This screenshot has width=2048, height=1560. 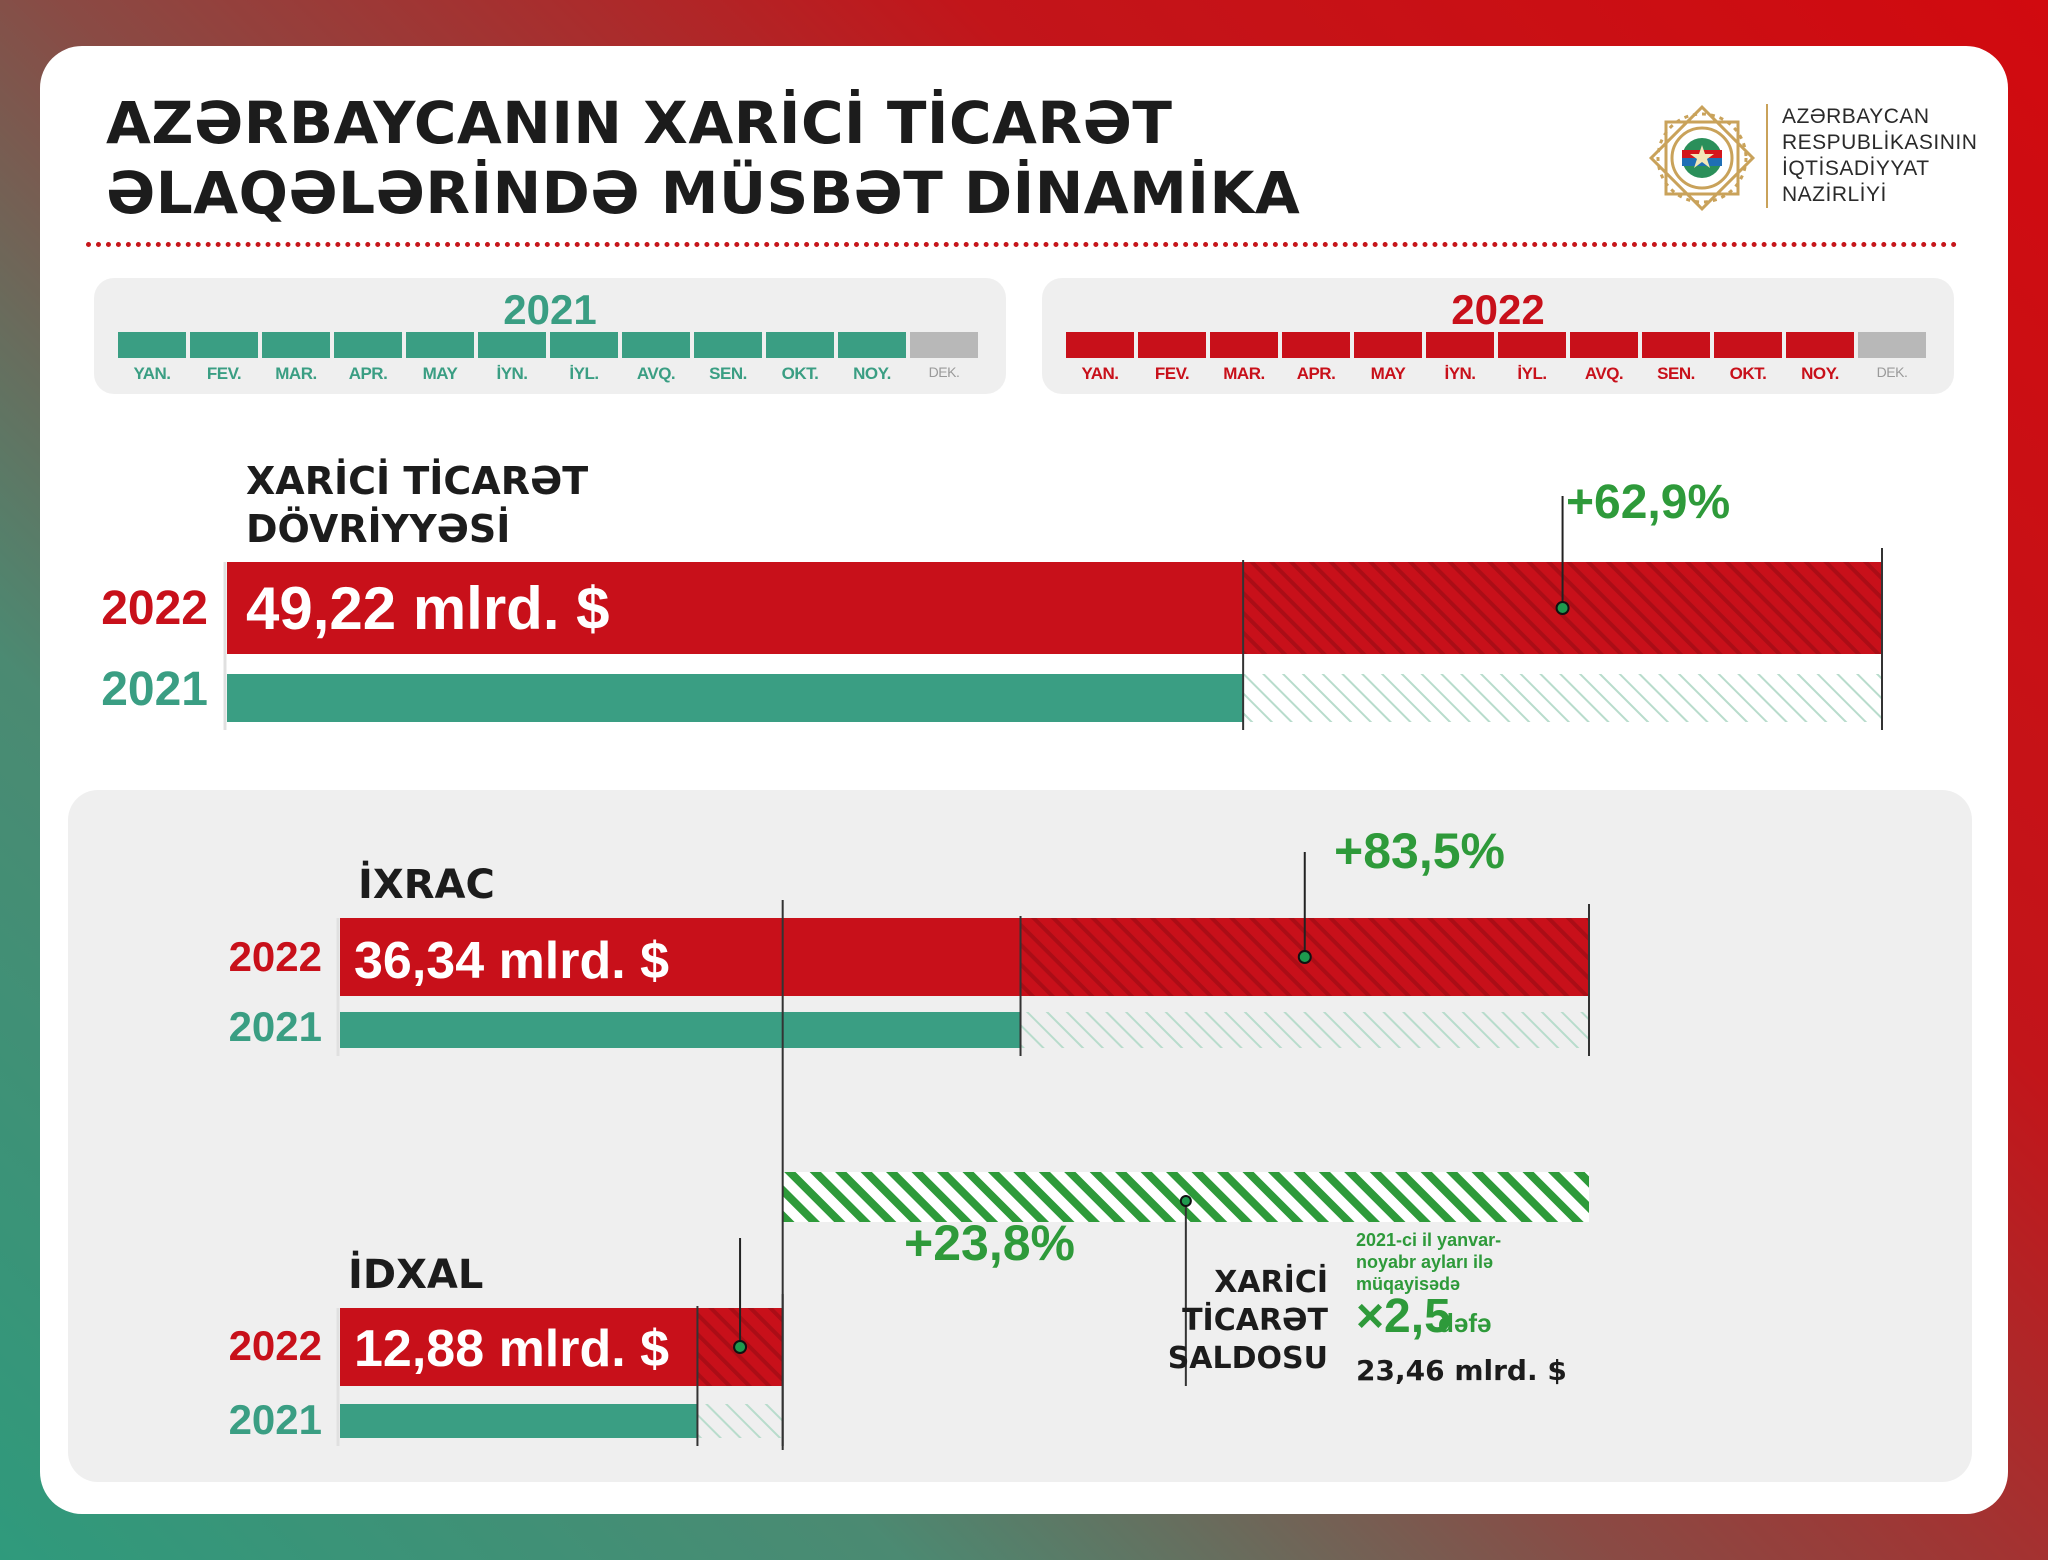 I want to click on category-label: İXRAC, so click(x=426, y=884).